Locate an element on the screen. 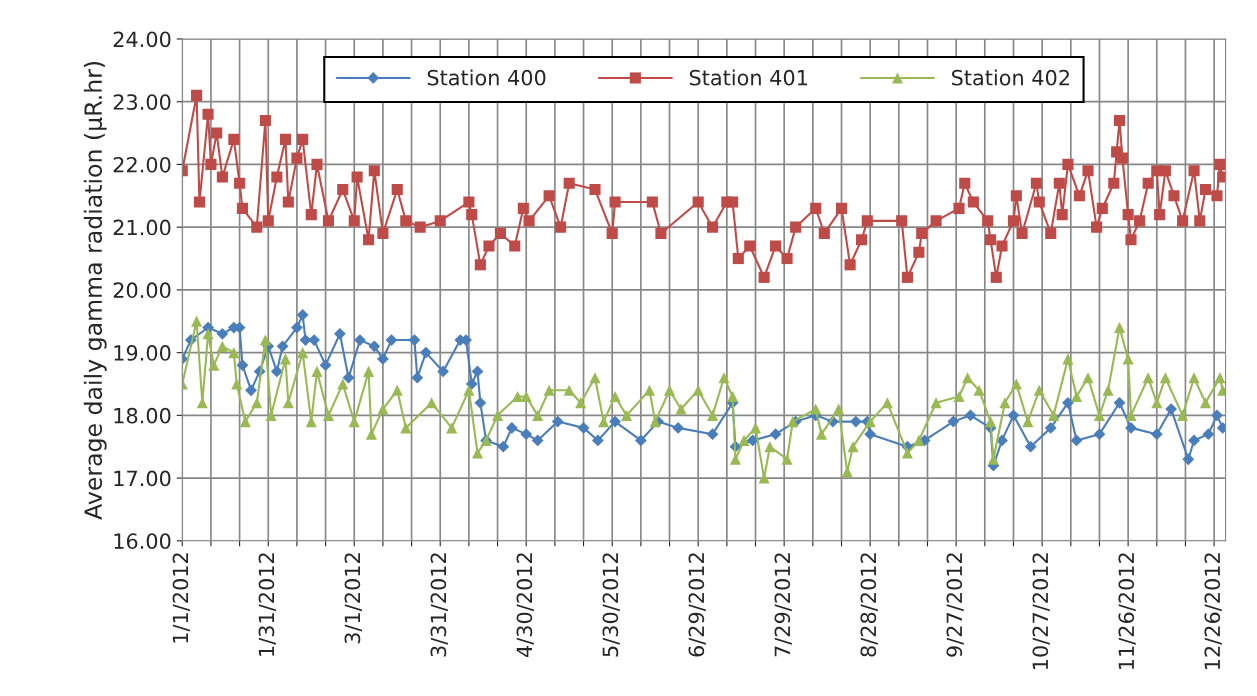  x-tick-label: 1/1/2012 is located at coordinates (181, 598).